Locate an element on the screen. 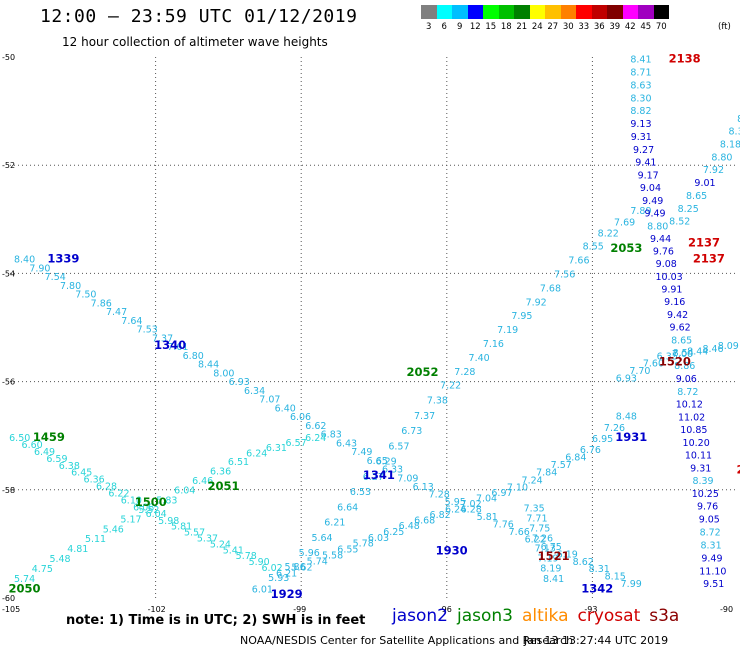 This screenshot has width=740, height=650. wave-height-value: 5.48 is located at coordinates (59, 559).